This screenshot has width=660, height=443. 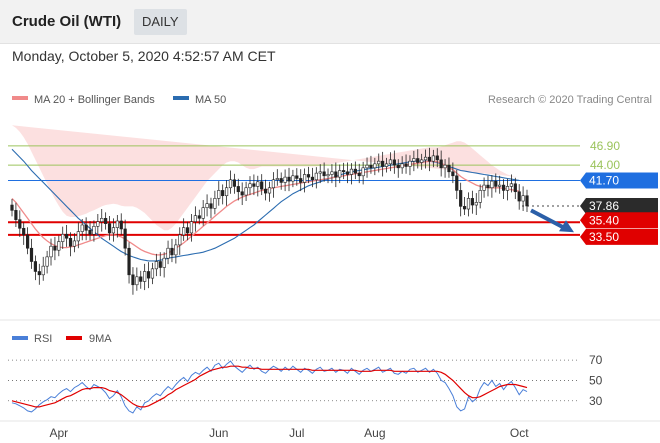 I want to click on resistance-label: 44.00, so click(x=605, y=165).